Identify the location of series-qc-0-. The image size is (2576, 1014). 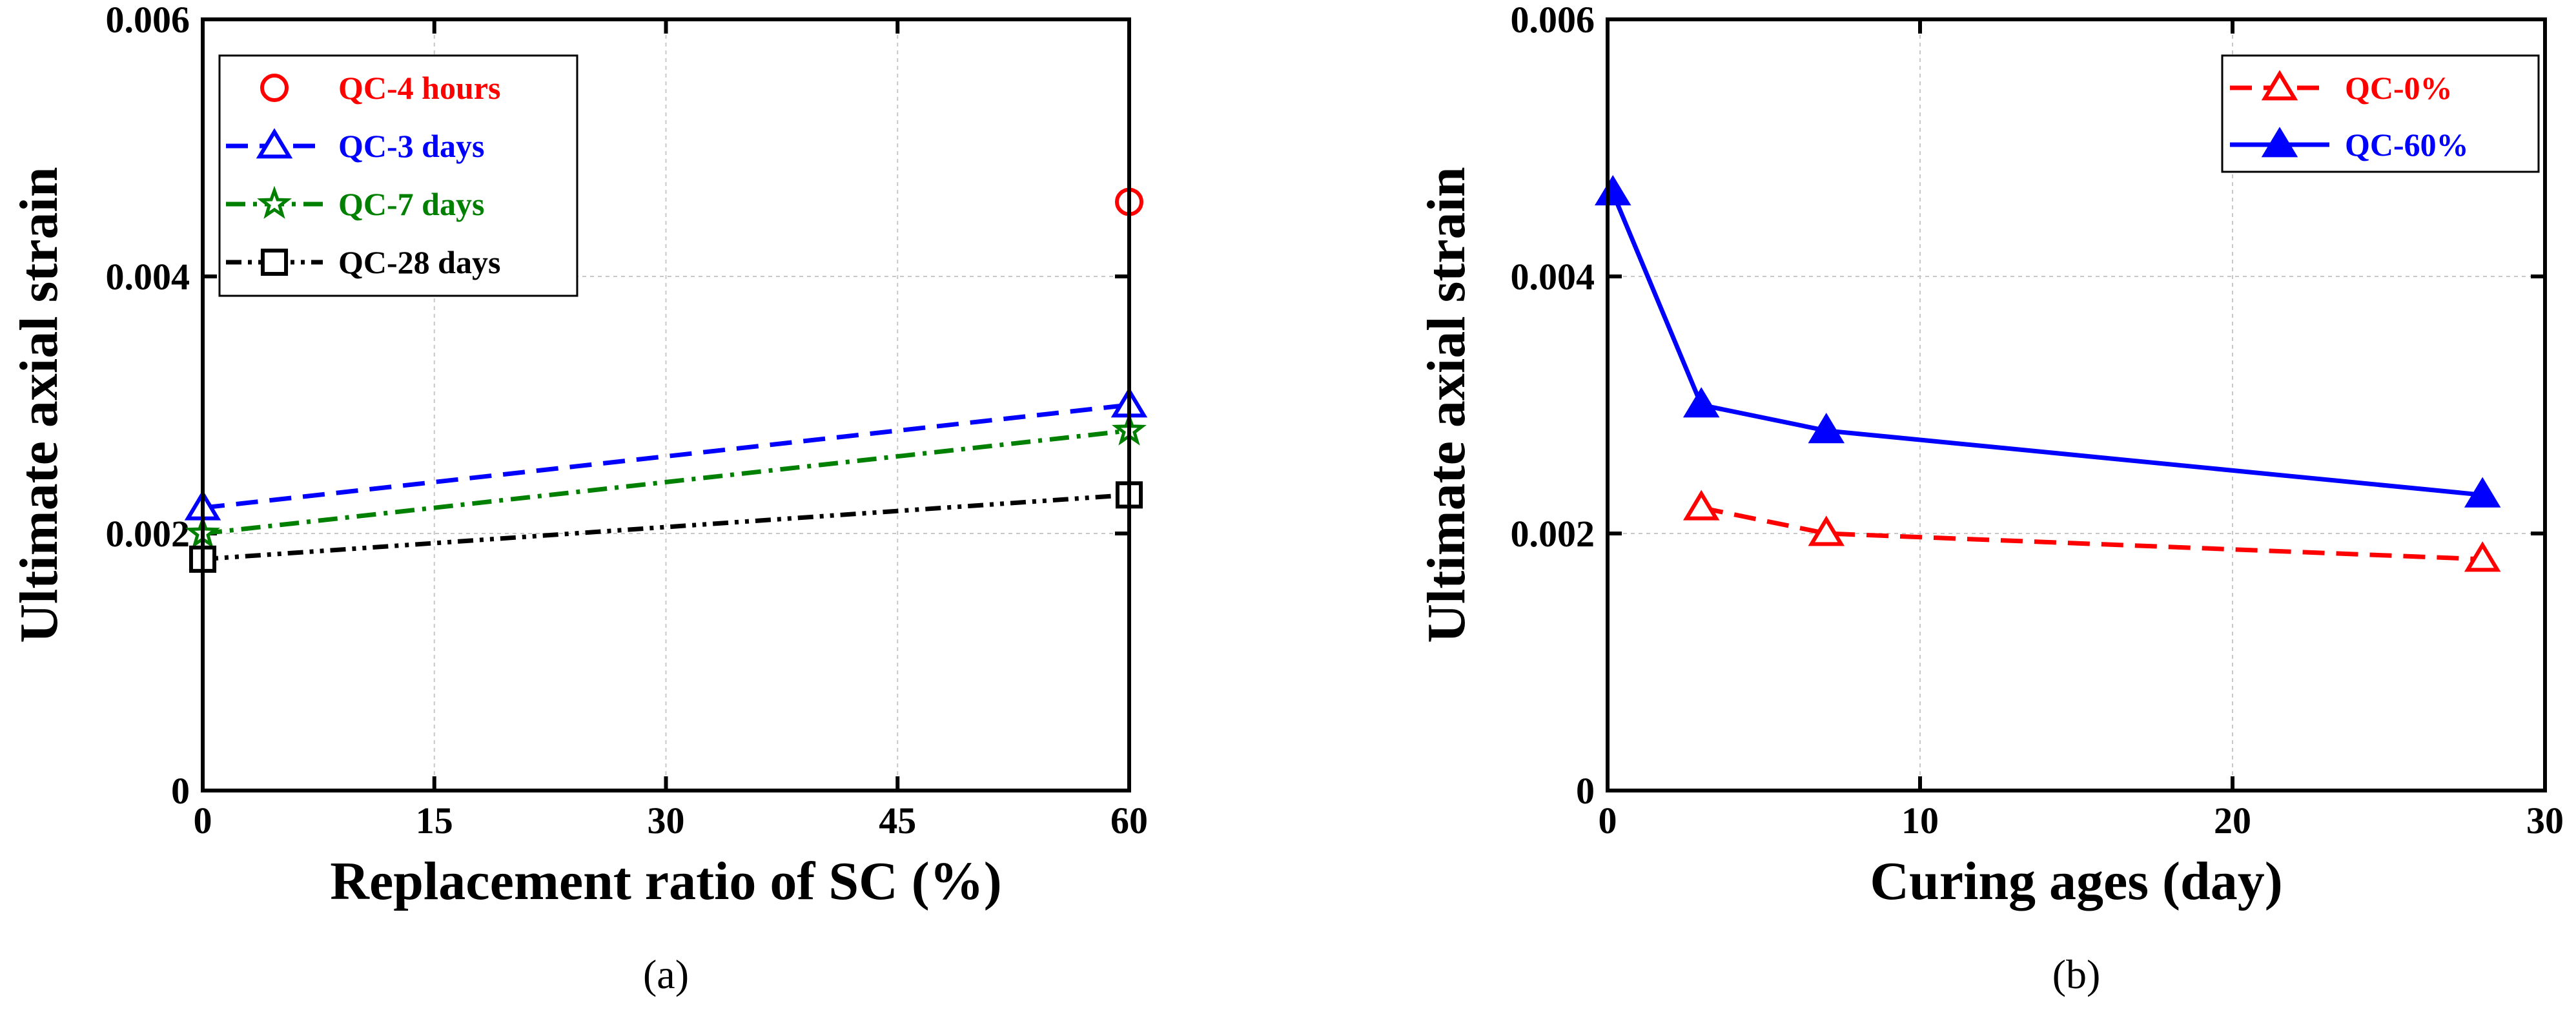
(2092, 531).